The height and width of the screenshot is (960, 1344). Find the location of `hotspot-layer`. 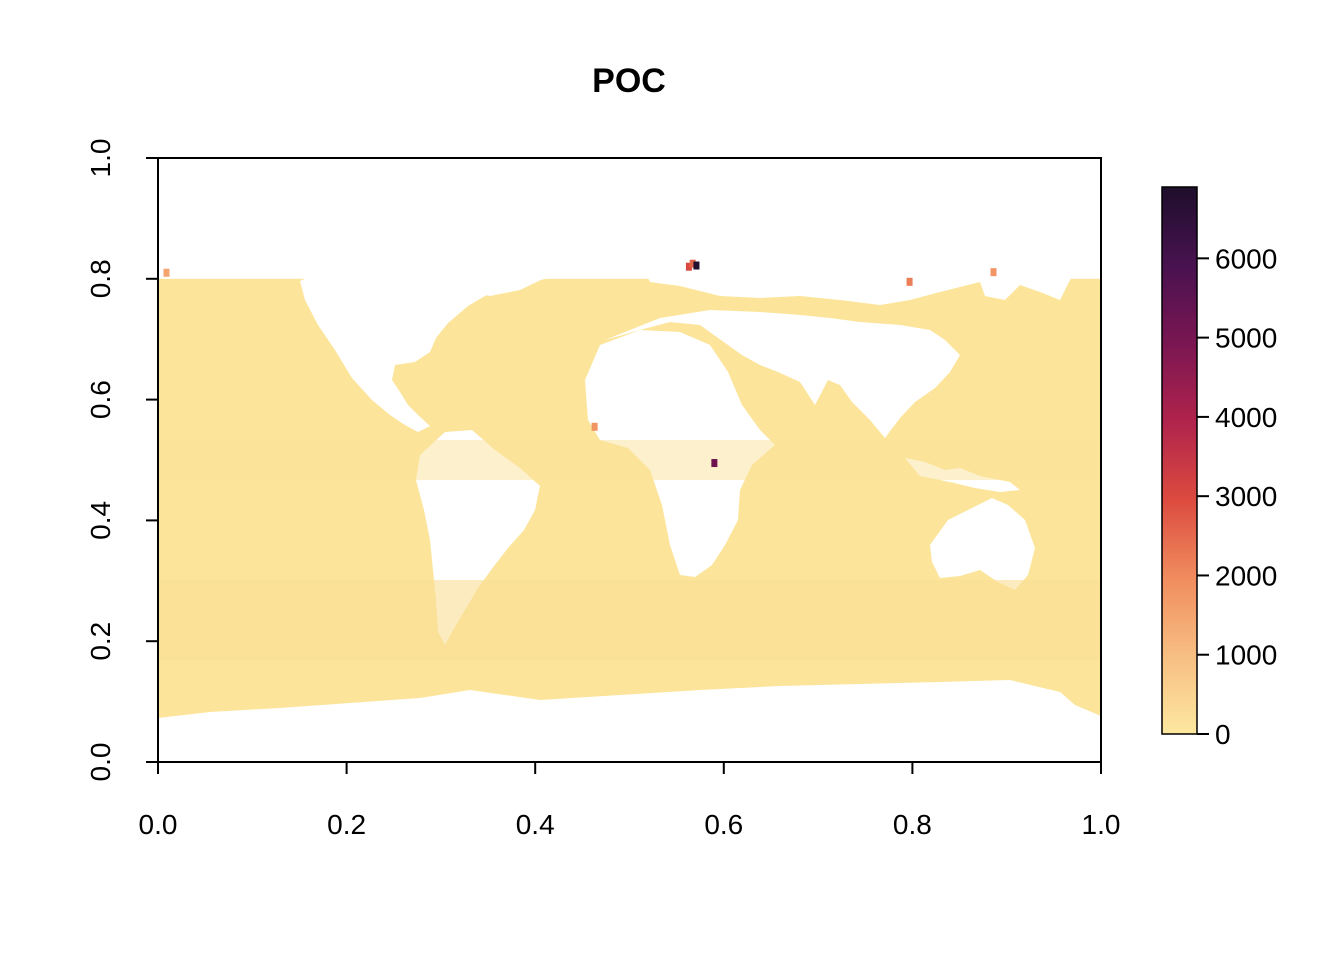

hotspot-layer is located at coordinates (580, 363).